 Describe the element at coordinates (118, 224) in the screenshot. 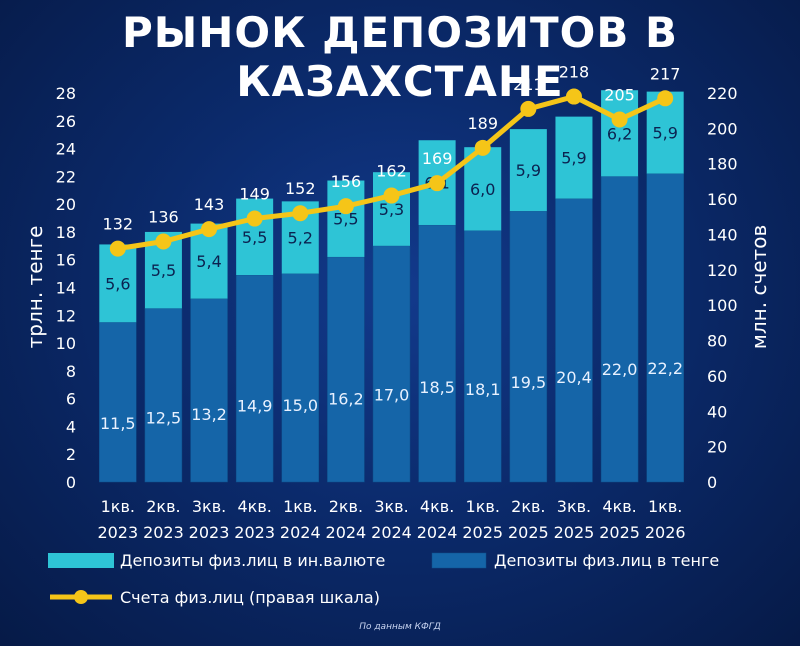

I see `data-label-accounts: 132` at that location.